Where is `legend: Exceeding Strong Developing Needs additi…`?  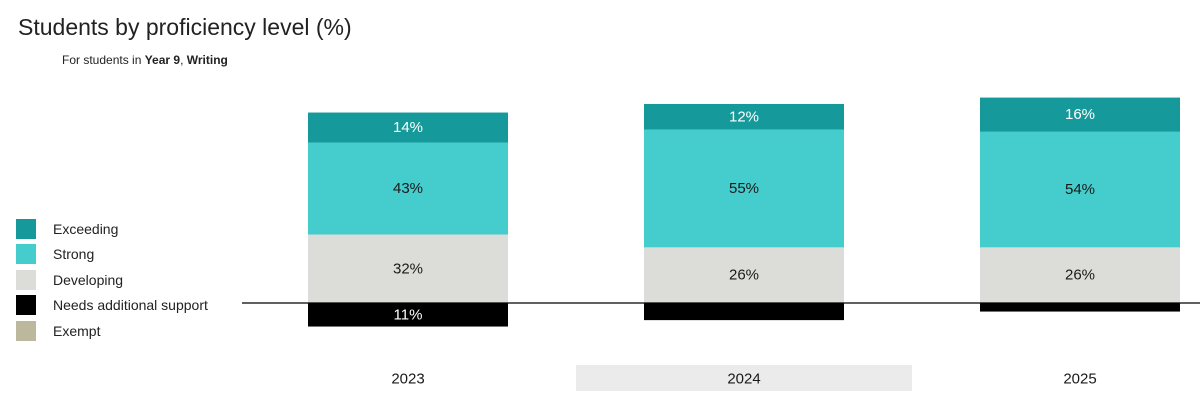 legend: Exceeding Strong Developing Needs additi… is located at coordinates (112, 280).